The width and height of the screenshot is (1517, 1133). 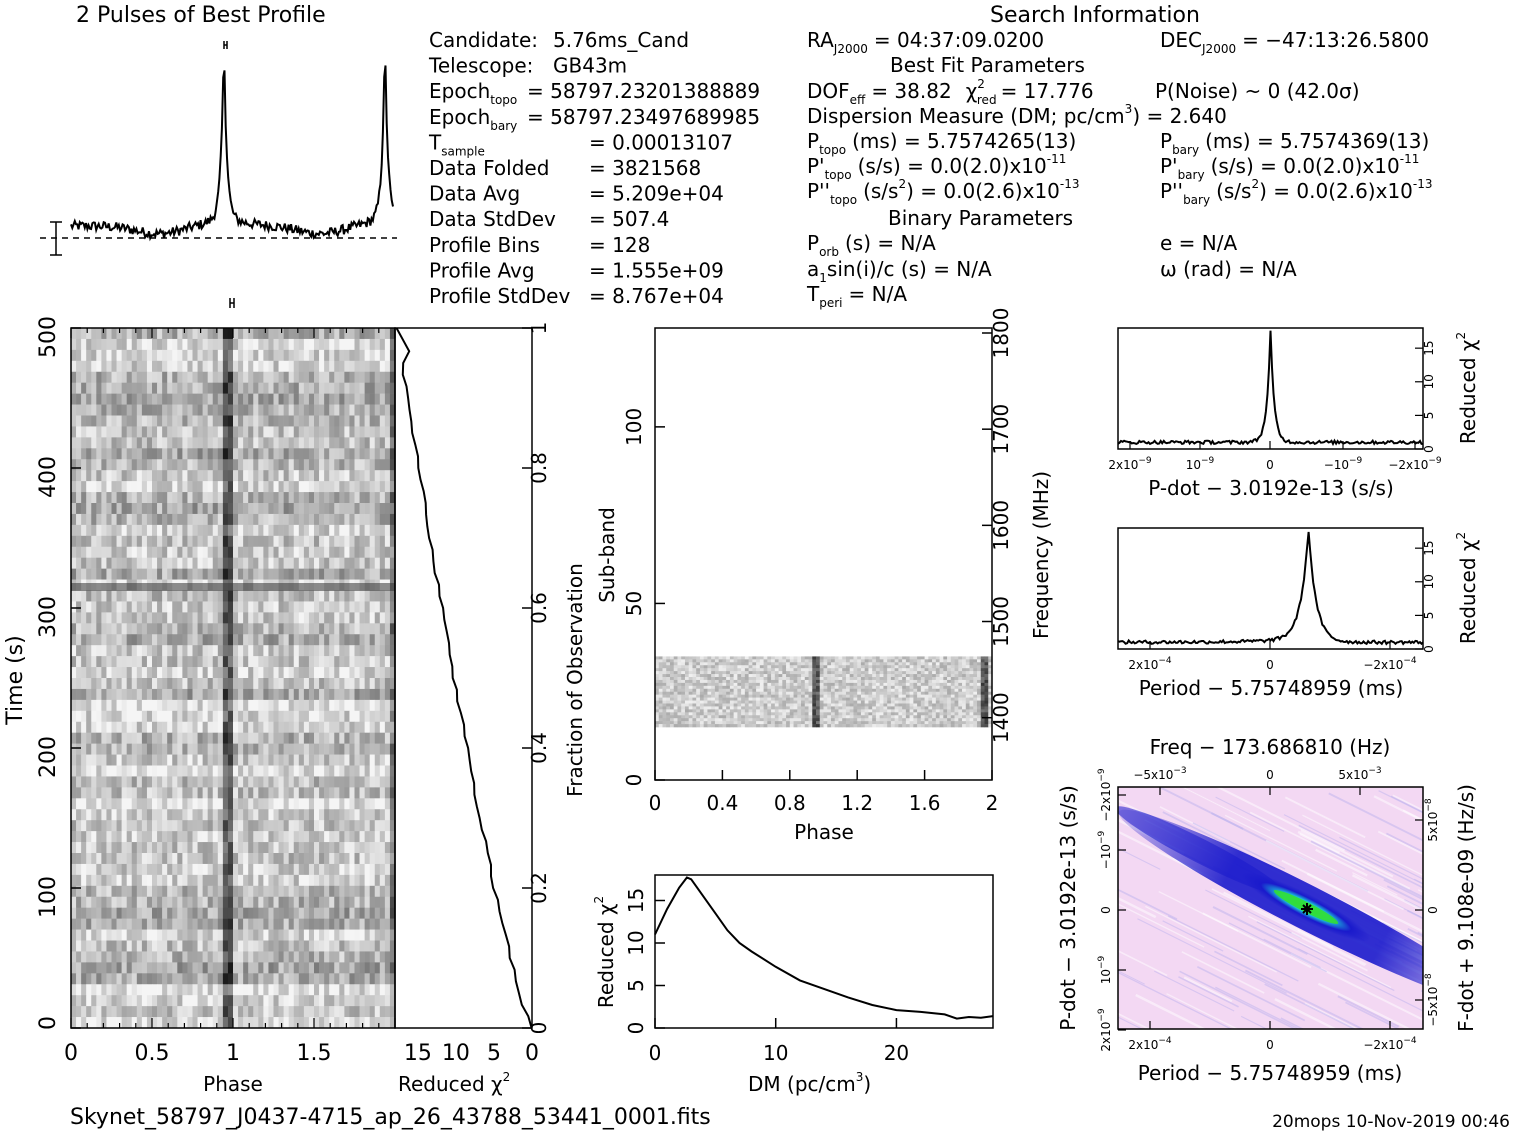 I want to click on dof-label: DOFeff = 38.82 χ2 red = 17.776, so click(x=950, y=92).